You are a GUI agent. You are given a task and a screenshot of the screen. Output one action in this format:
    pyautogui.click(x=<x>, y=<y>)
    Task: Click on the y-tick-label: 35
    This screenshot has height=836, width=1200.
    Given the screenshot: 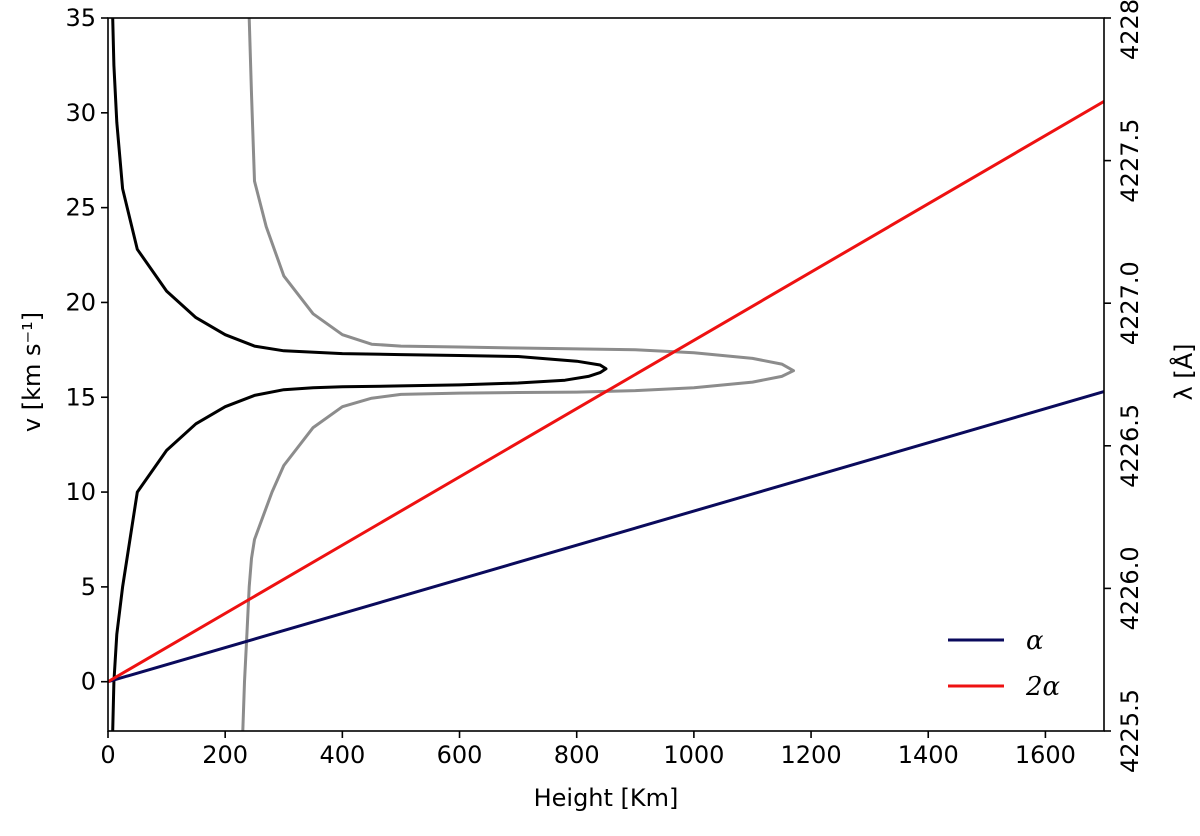 What is the action you would take?
    pyautogui.click(x=80, y=18)
    